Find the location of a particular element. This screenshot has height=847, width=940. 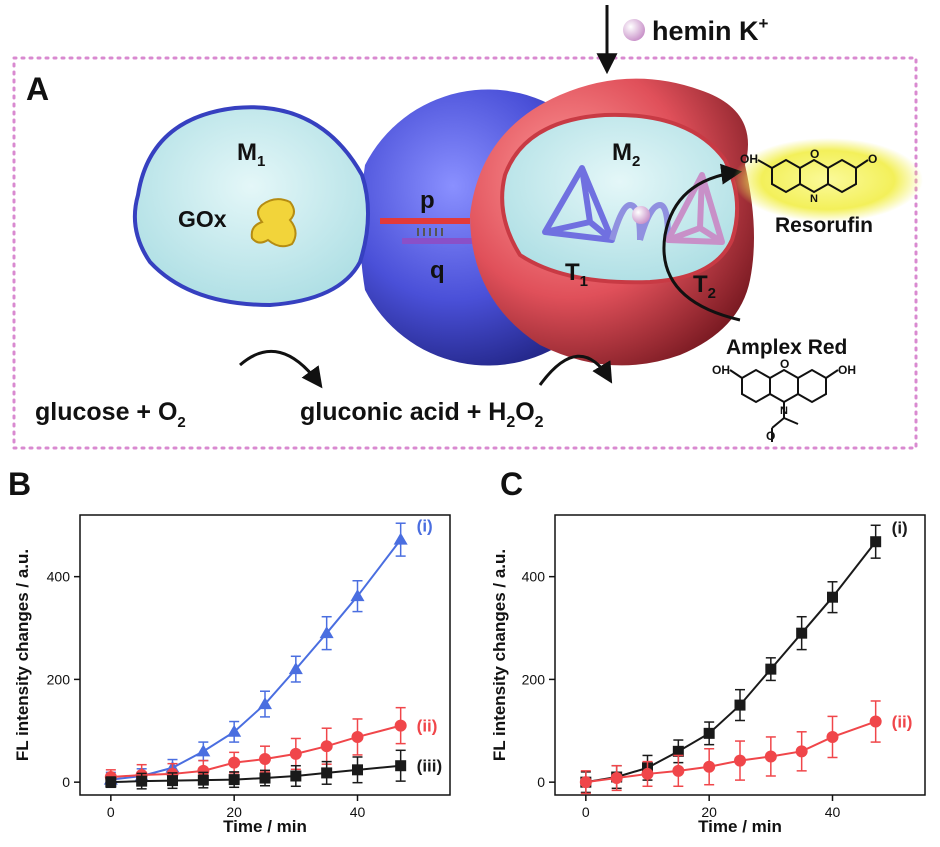

t2-label: T2 is located at coordinates (704, 286).